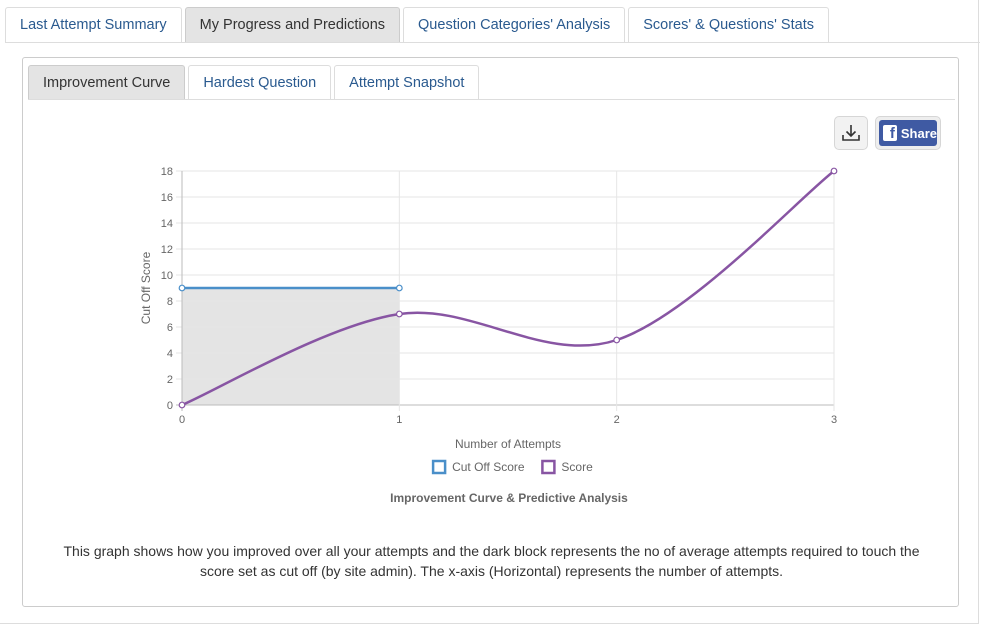 Image resolution: width=984 pixels, height=627 pixels. Describe the element at coordinates (509, 498) in the screenshot. I see `chart-title: Improvement Curve & Predictive Analysis` at that location.